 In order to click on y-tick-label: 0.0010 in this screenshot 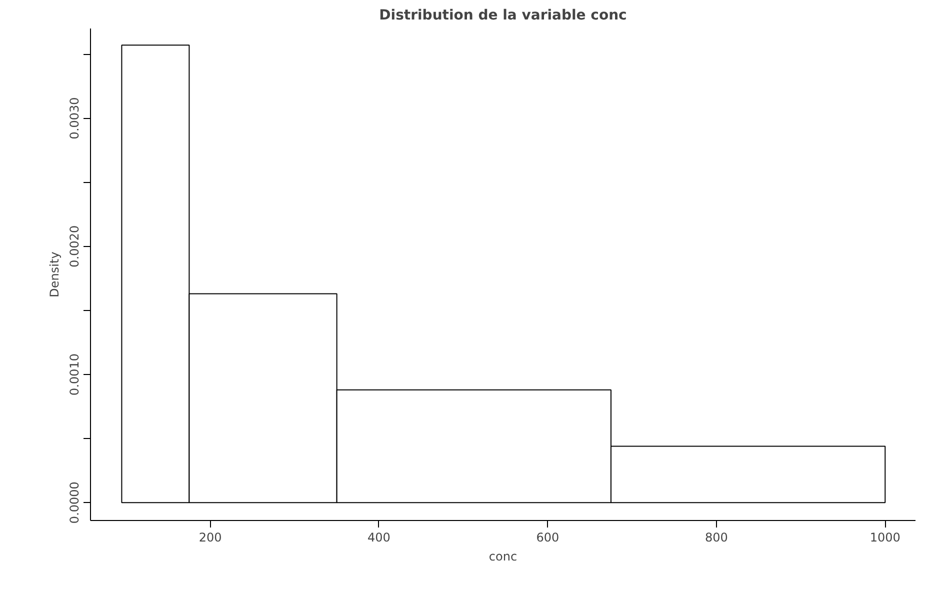, I will do `click(75, 374)`.